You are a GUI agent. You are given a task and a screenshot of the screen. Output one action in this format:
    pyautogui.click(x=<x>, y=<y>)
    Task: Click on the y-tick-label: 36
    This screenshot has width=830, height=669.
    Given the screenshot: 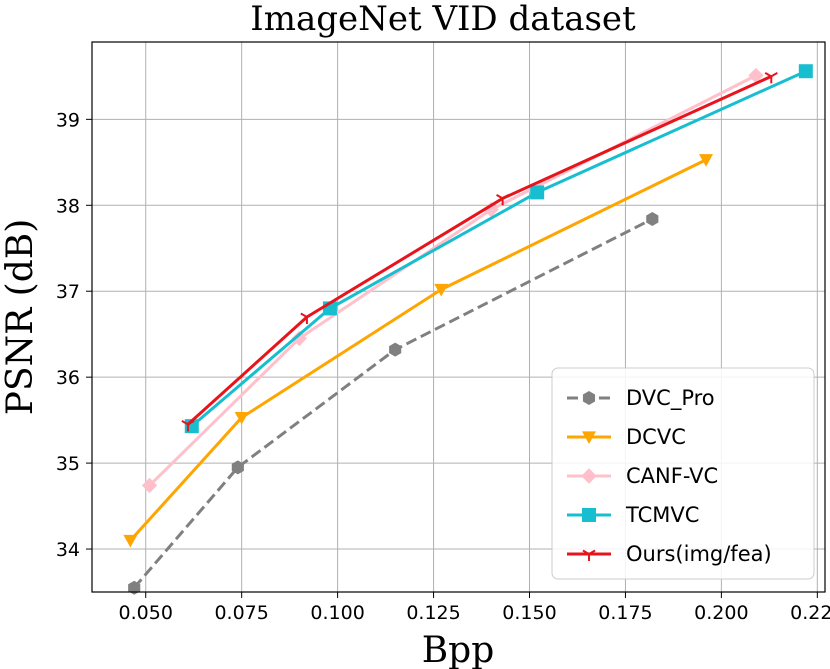 What is the action you would take?
    pyautogui.click(x=68, y=378)
    